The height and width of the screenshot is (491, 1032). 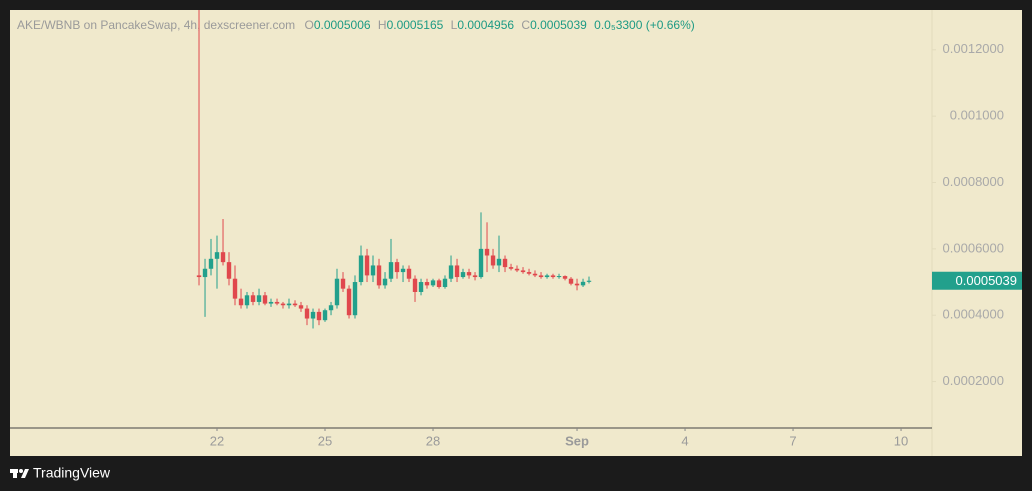 I want to click on ohlc-value: 0.0004956, so click(x=485, y=25).